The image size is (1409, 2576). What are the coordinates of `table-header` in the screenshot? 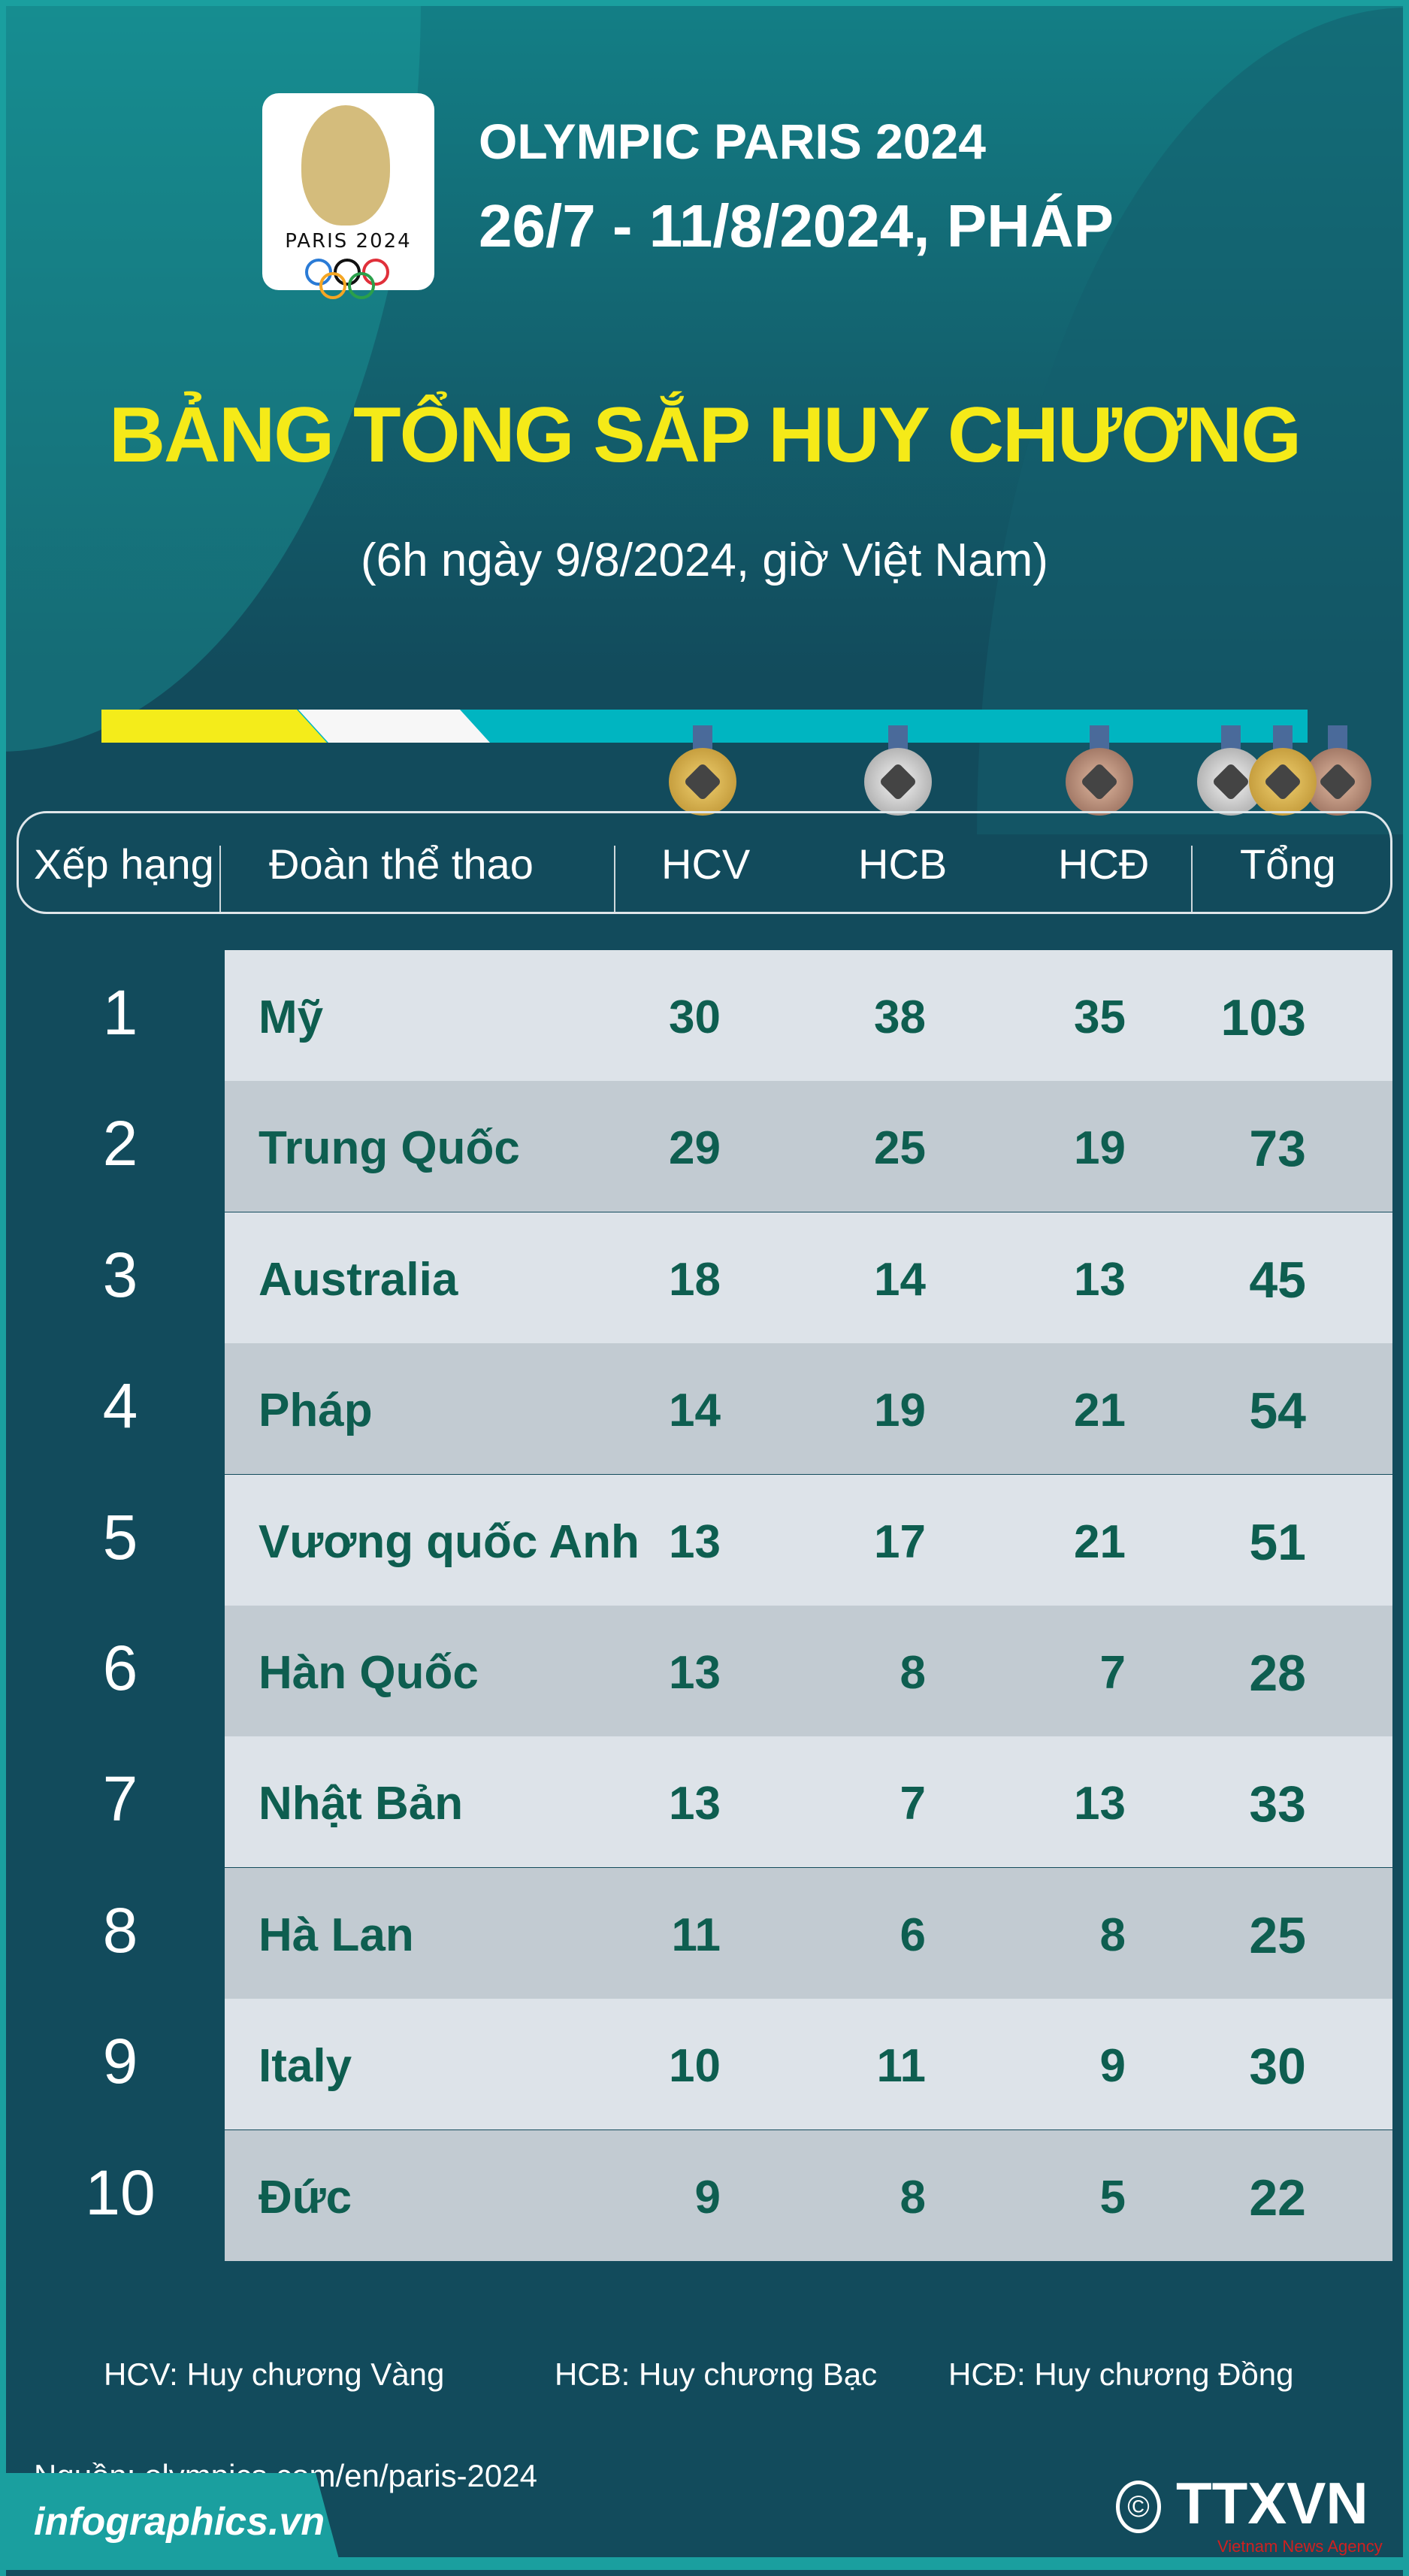 It's located at (704, 862).